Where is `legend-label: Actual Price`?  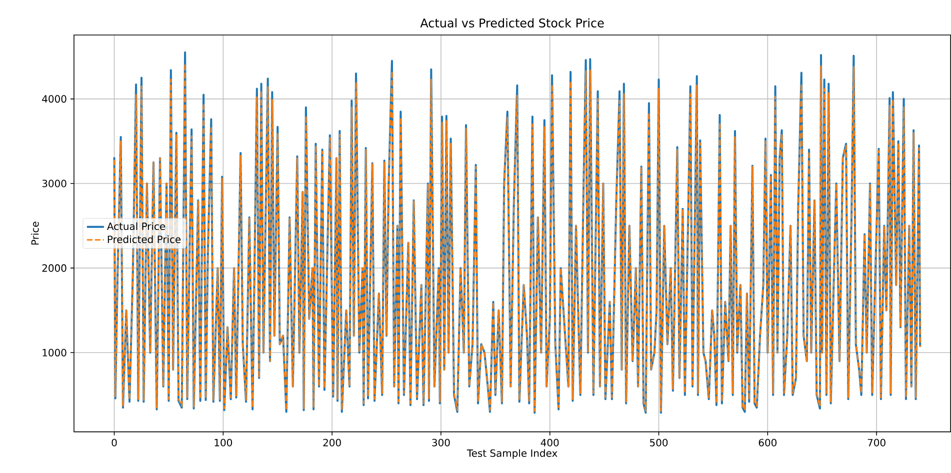 legend-label: Actual Price is located at coordinates (136, 226).